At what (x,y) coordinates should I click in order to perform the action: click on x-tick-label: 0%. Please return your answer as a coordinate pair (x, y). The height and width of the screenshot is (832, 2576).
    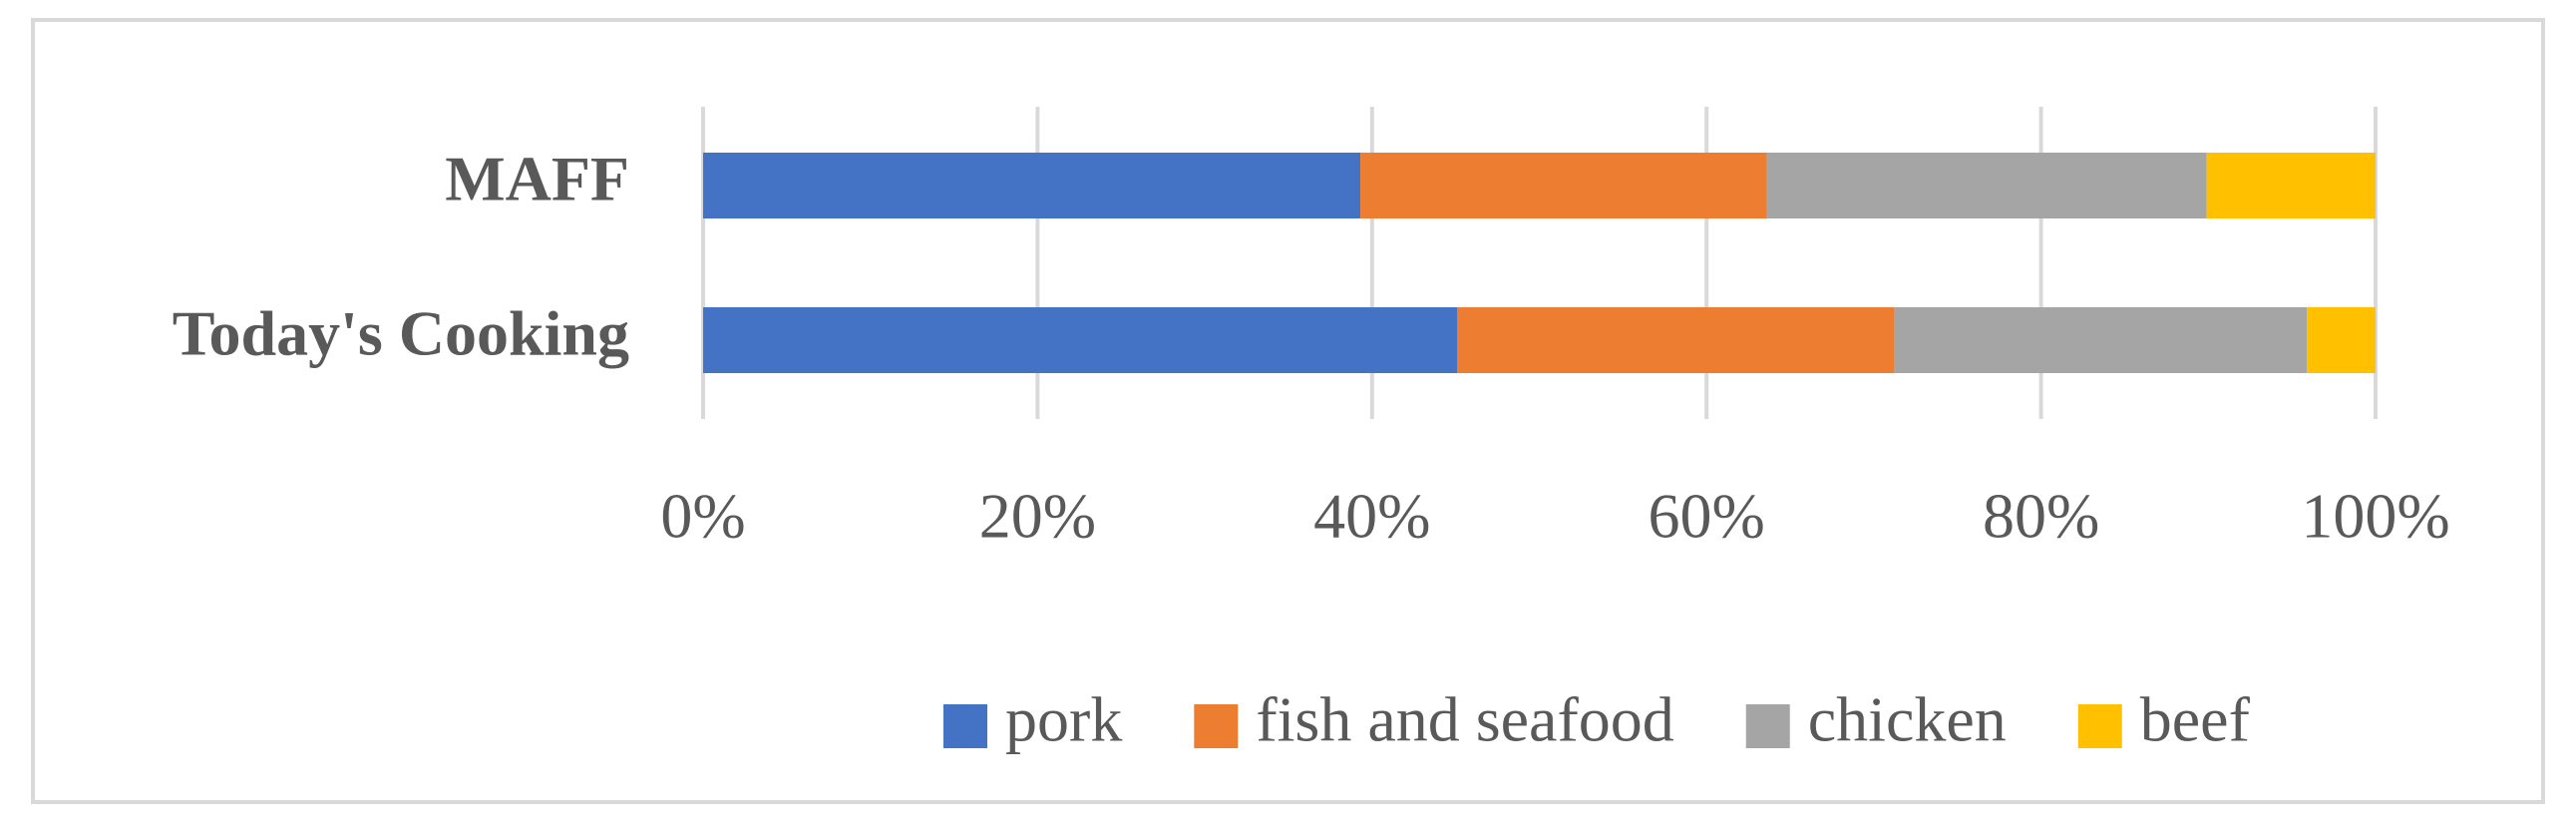
    Looking at the image, I should click on (702, 516).